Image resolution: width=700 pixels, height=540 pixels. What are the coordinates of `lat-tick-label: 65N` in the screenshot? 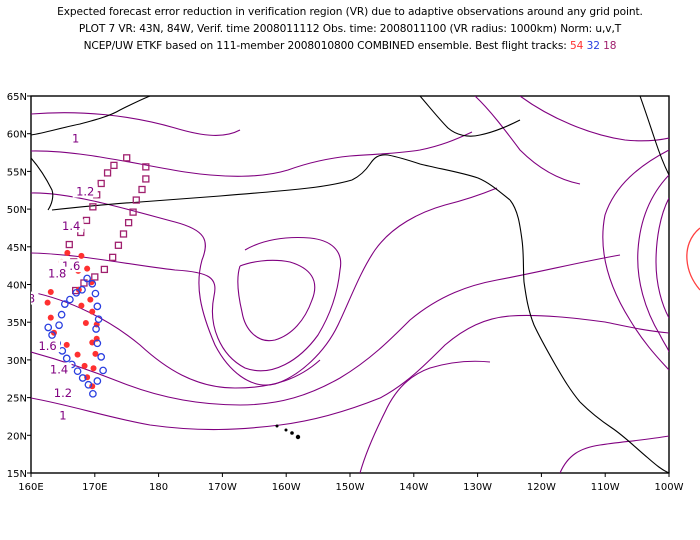 It's located at (17, 97).